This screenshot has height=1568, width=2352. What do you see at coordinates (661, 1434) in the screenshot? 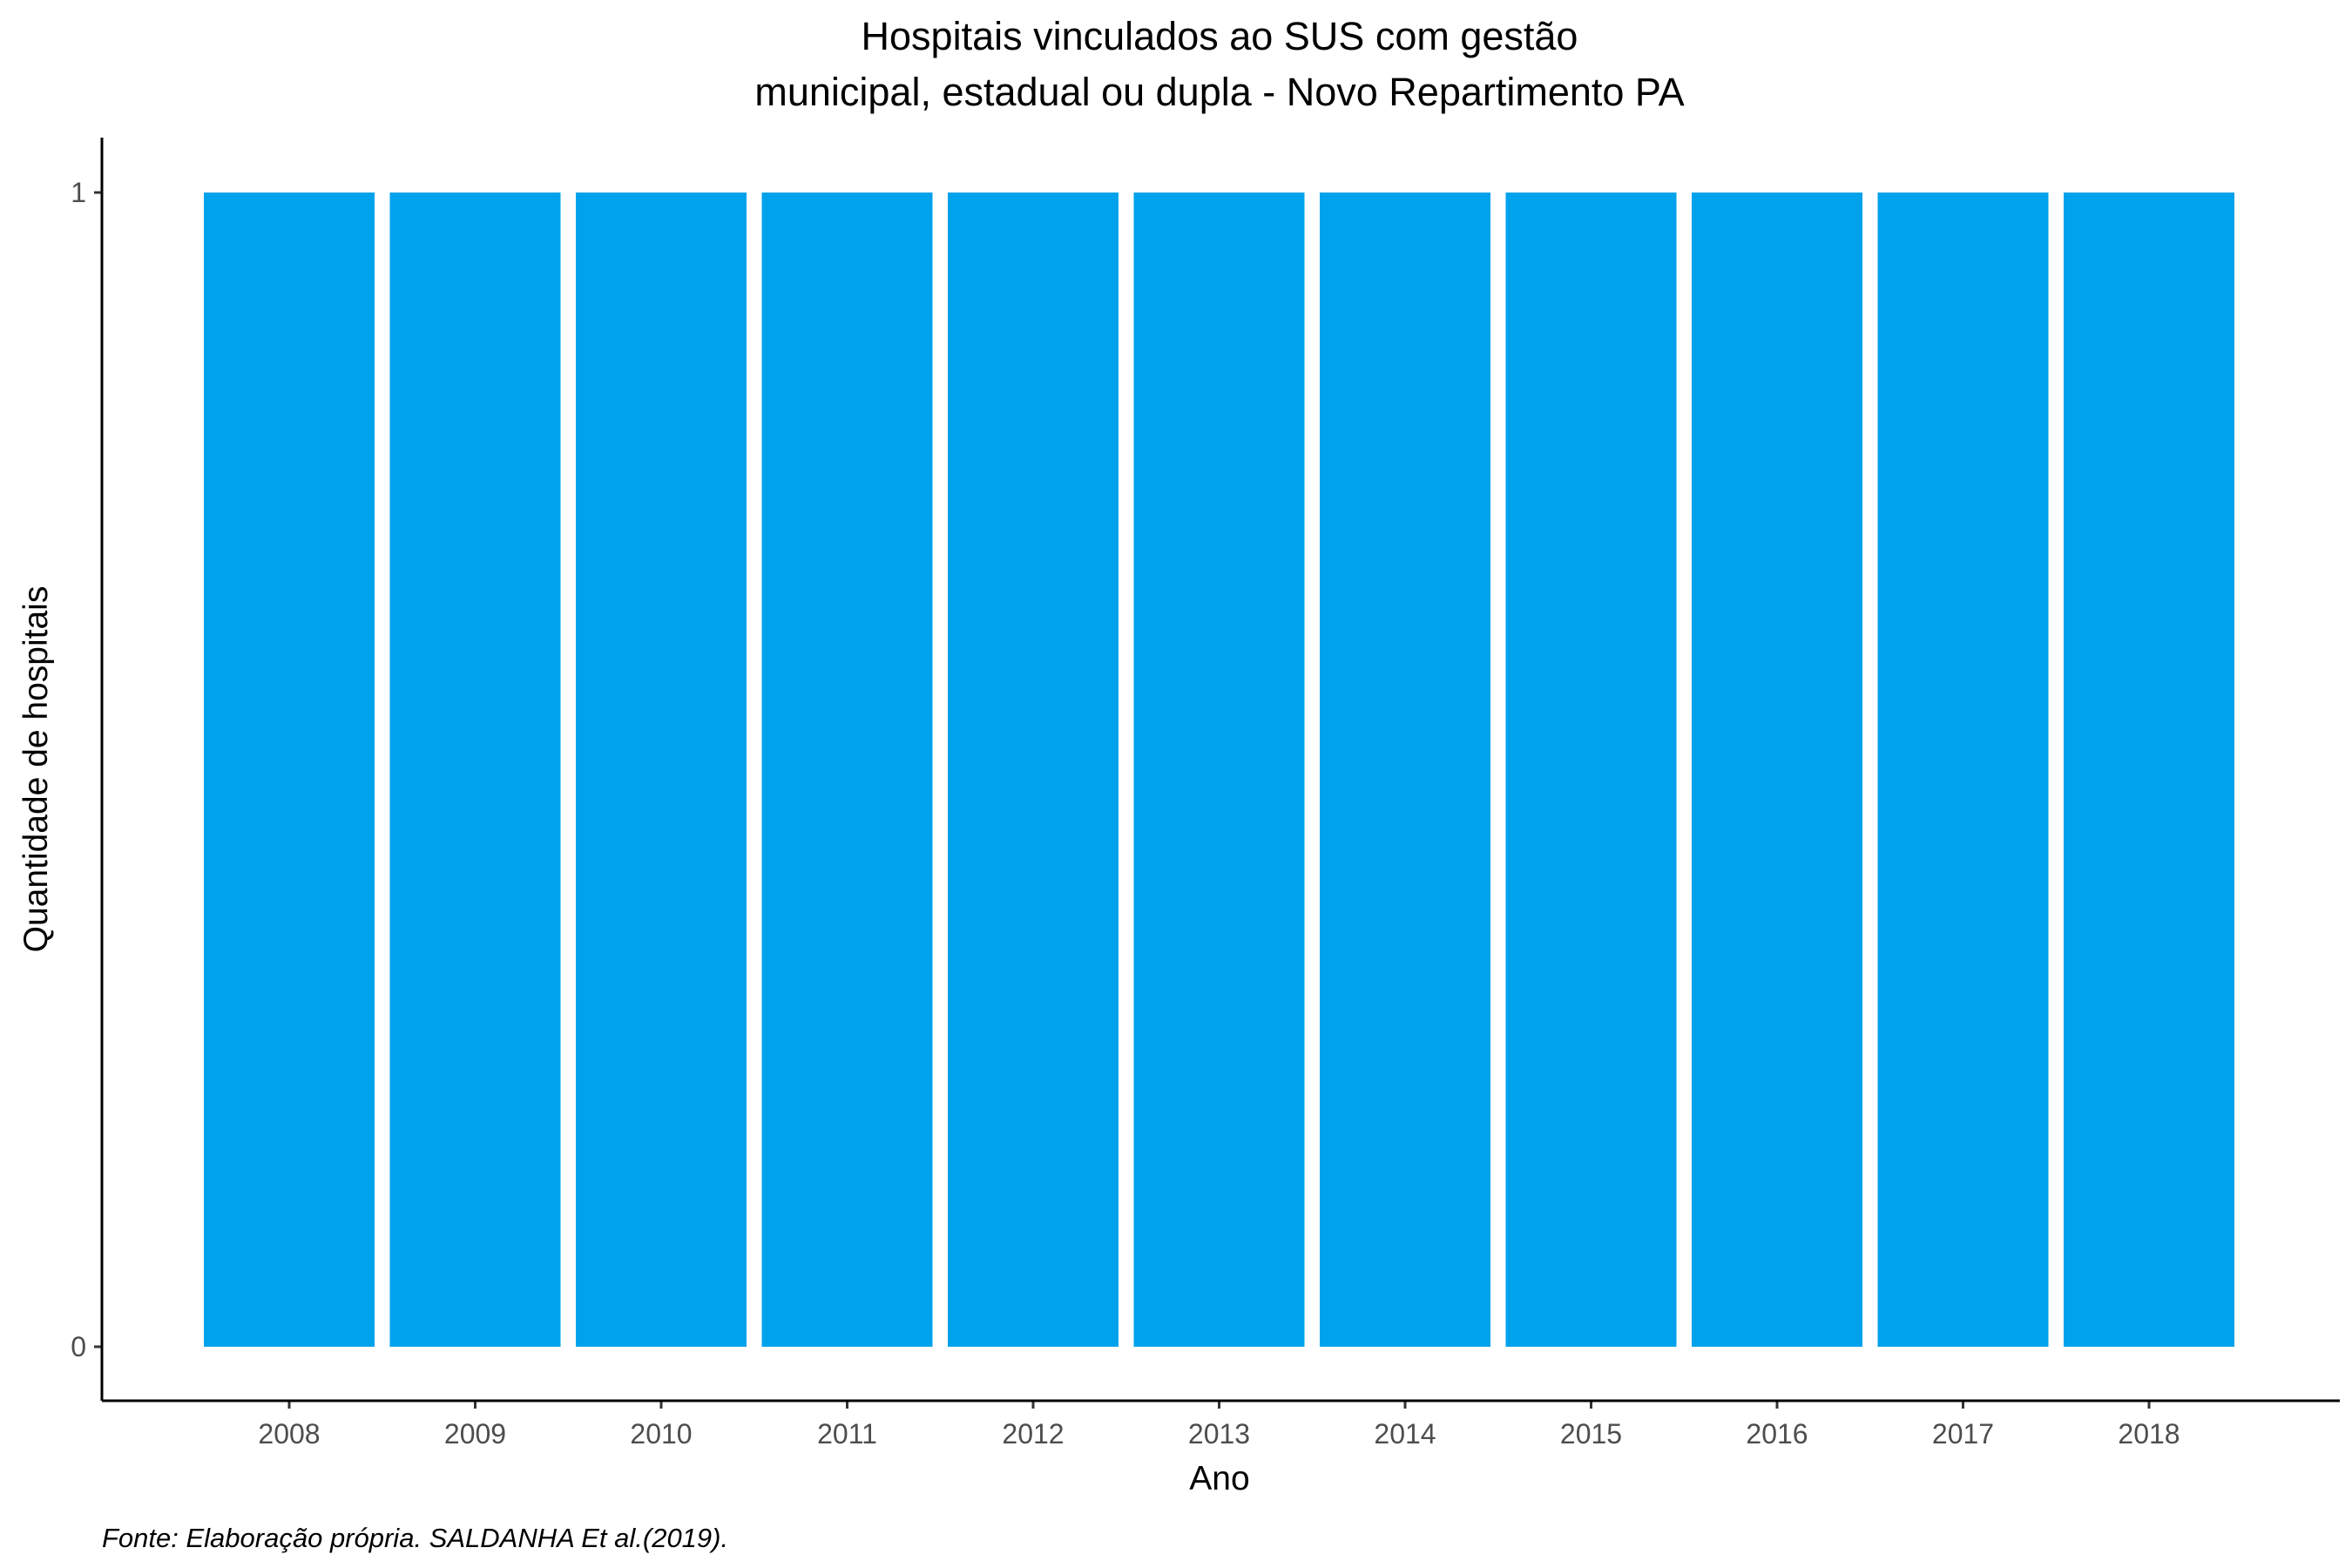
I see `x-tick-label-2010: 2010` at bounding box center [661, 1434].